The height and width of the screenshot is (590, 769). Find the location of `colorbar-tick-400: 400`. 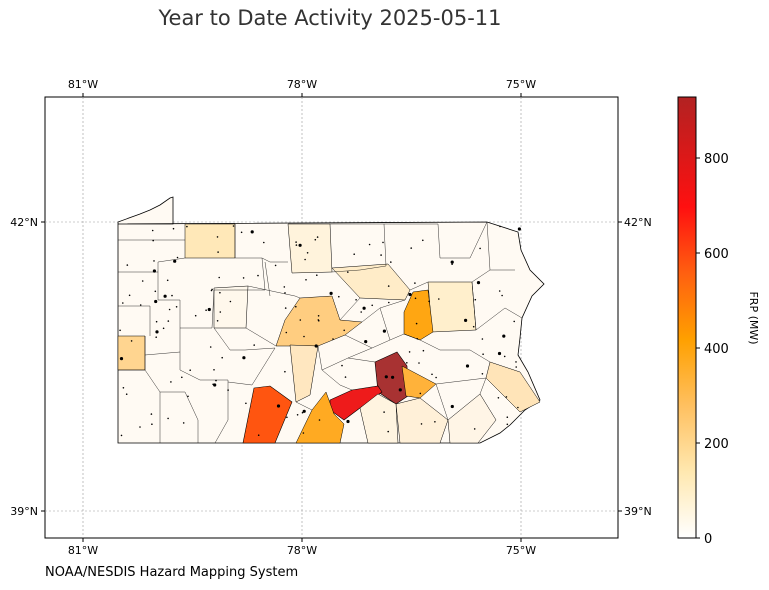

colorbar-tick-400: 400 is located at coordinates (716, 349).